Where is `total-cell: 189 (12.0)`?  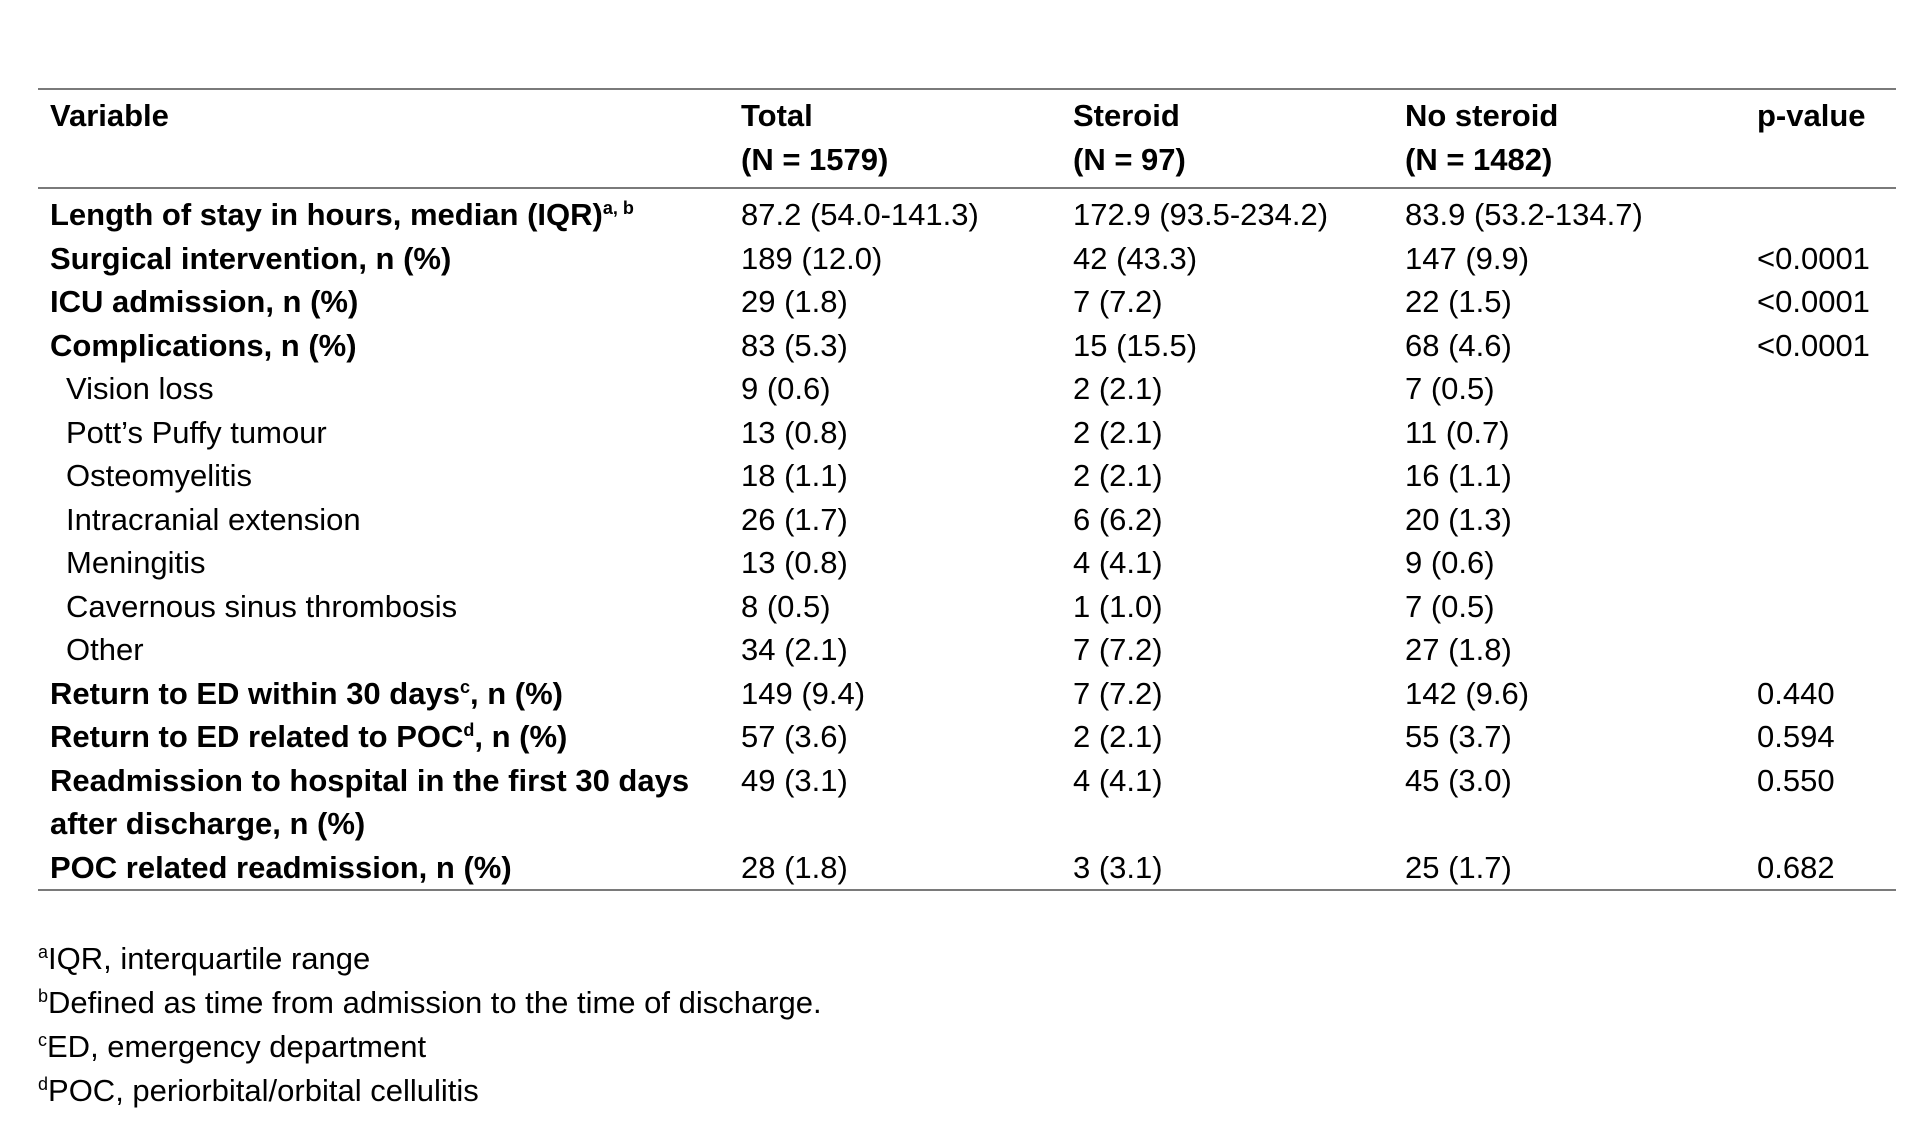
total-cell: 189 (12.0) is located at coordinates (812, 258).